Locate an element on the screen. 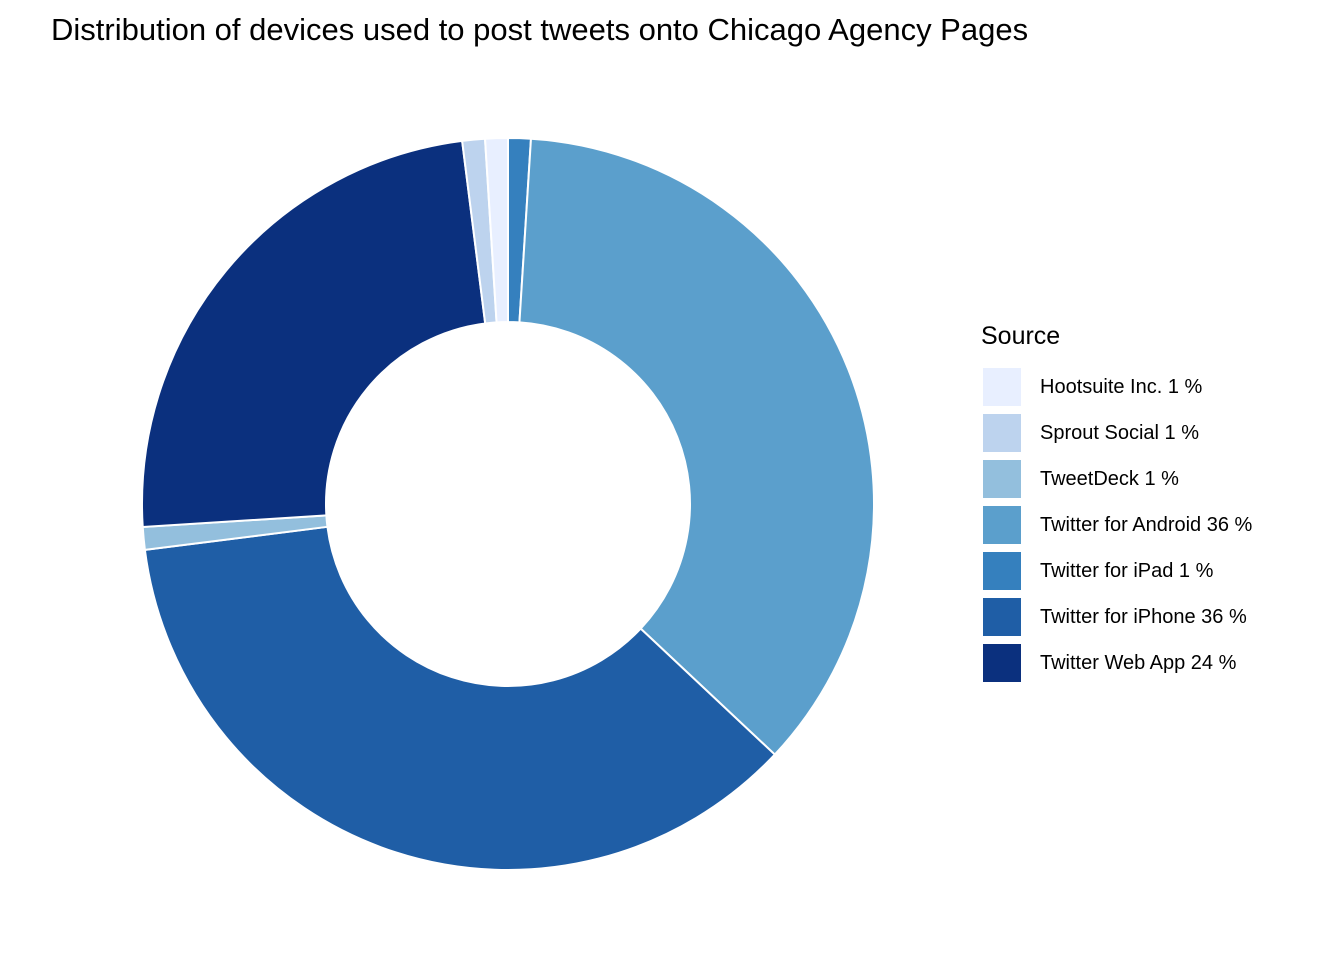  legend-label-tweetdeck: TweetDeck 1 % is located at coordinates (1109, 478).